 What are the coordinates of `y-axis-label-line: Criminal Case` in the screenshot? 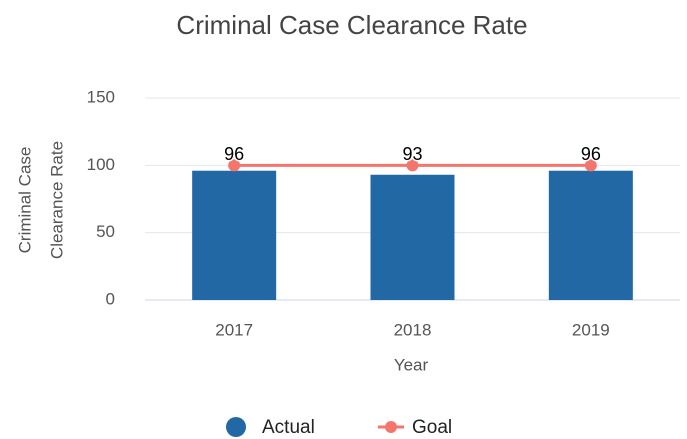 It's located at (24, 200).